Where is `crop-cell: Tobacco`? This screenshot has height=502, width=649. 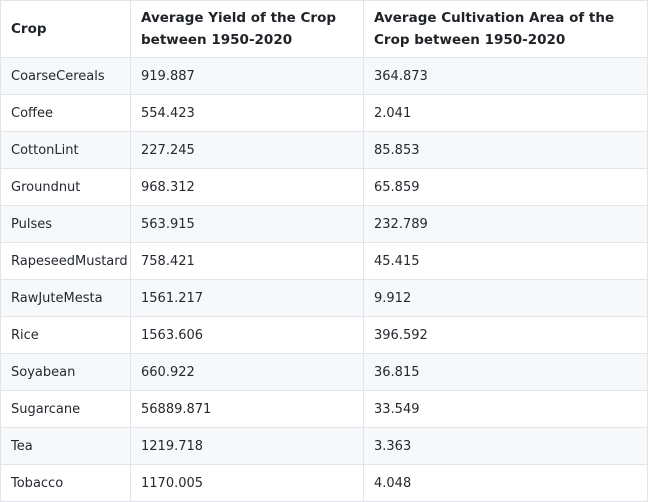
crop-cell: Tobacco is located at coordinates (65, 483).